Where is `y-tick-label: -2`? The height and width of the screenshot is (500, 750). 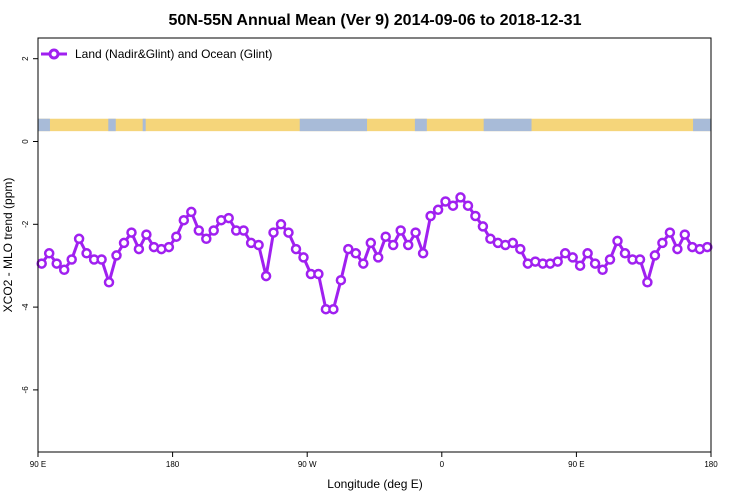
y-tick-label: -2 is located at coordinates (25, 224).